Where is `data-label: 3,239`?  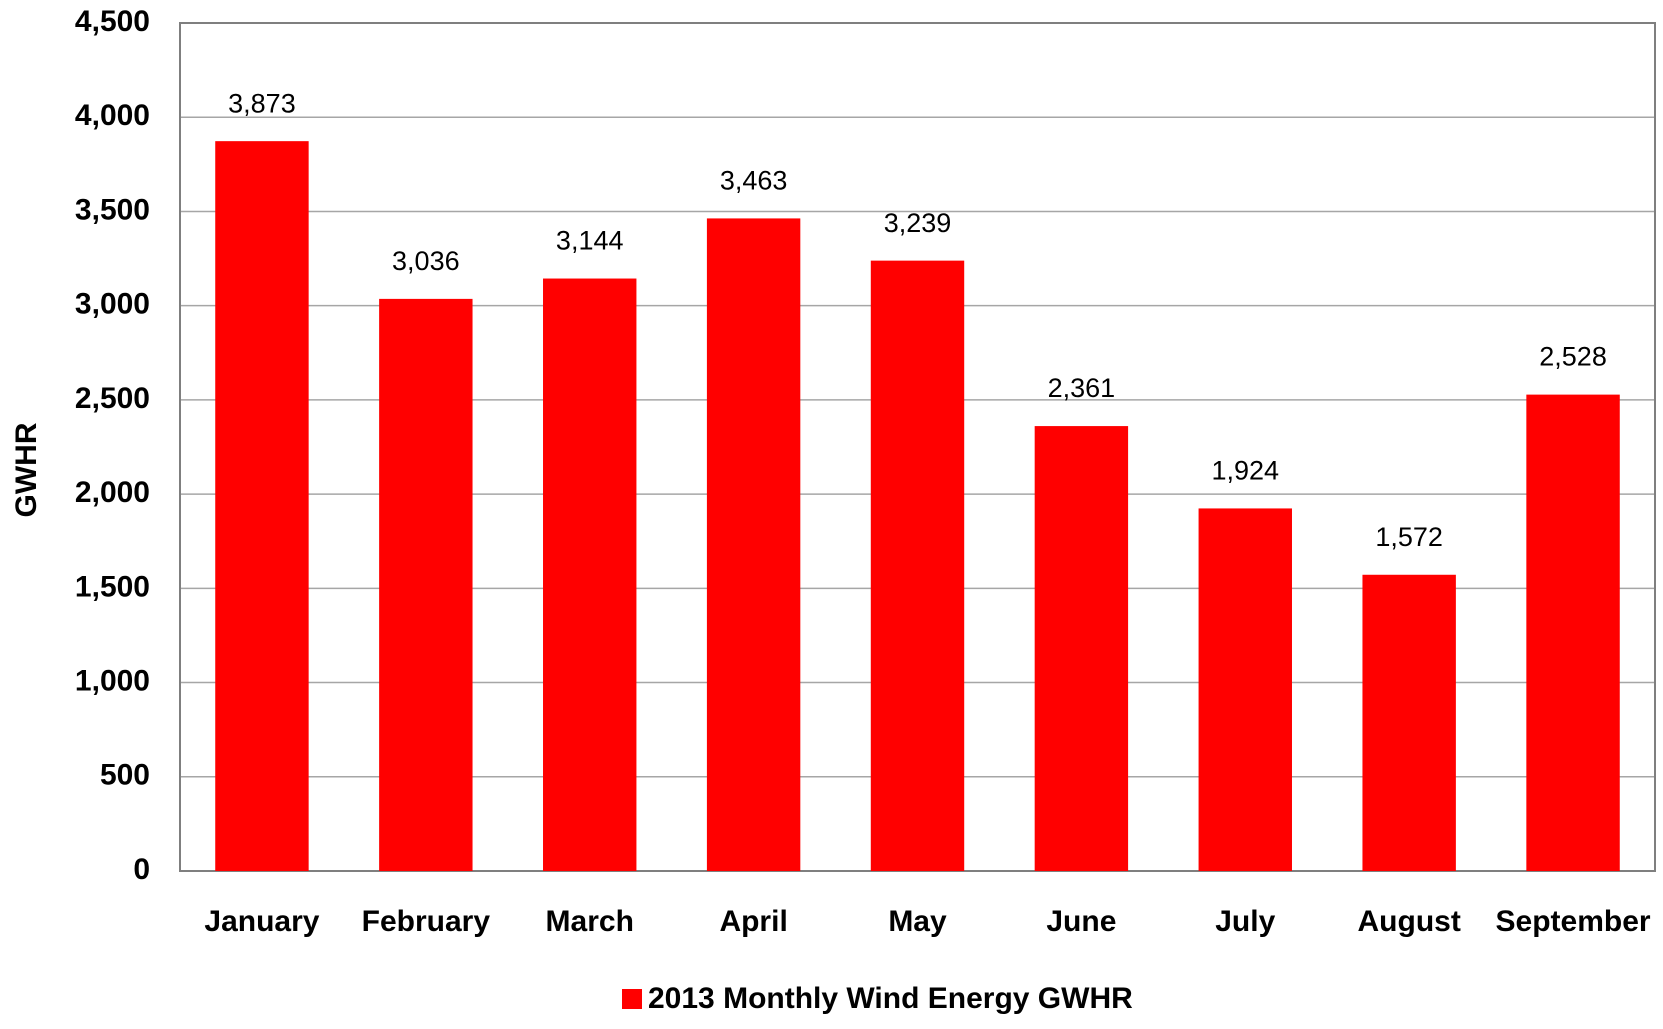 data-label: 3,239 is located at coordinates (918, 223).